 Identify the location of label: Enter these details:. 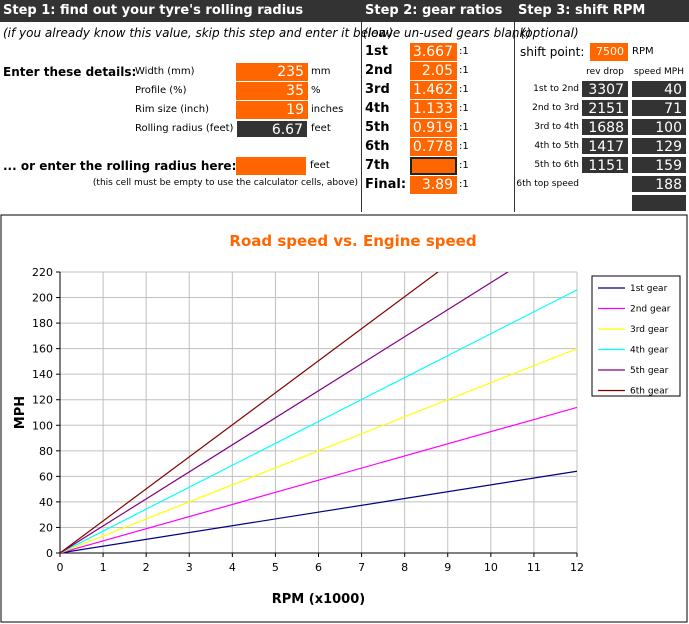
(70, 72).